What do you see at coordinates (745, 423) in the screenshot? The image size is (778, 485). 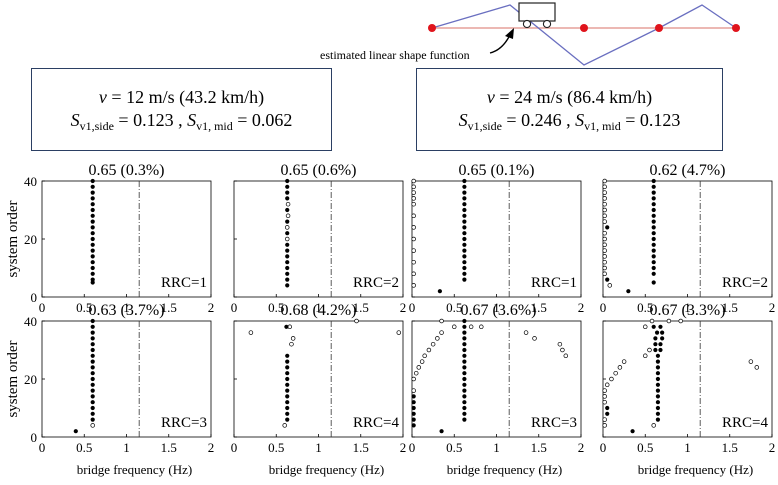 I see `rrc-label: RRC=4` at bounding box center [745, 423].